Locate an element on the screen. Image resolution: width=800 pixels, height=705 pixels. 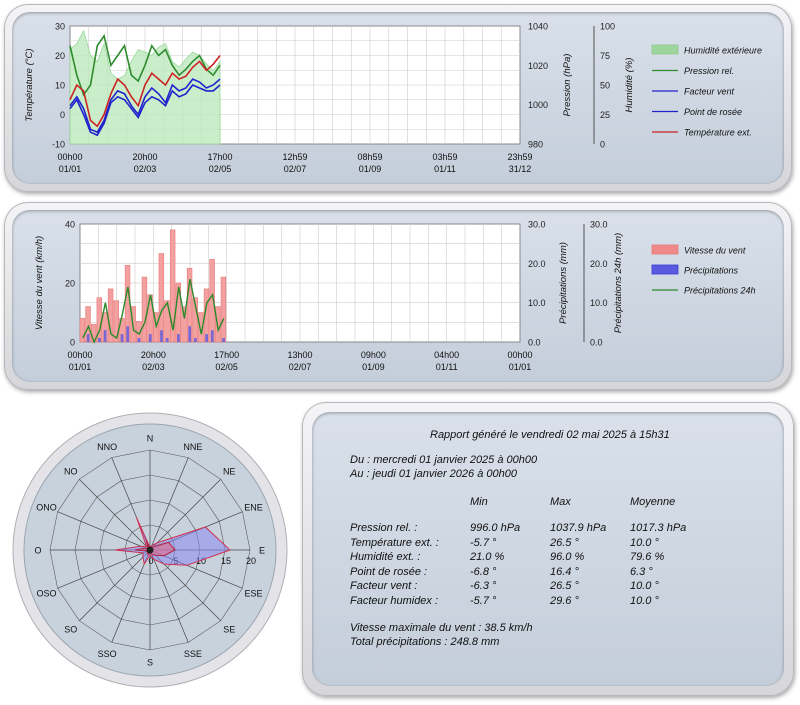
report-row-min: -5.7 ° is located at coordinates (483, 542).